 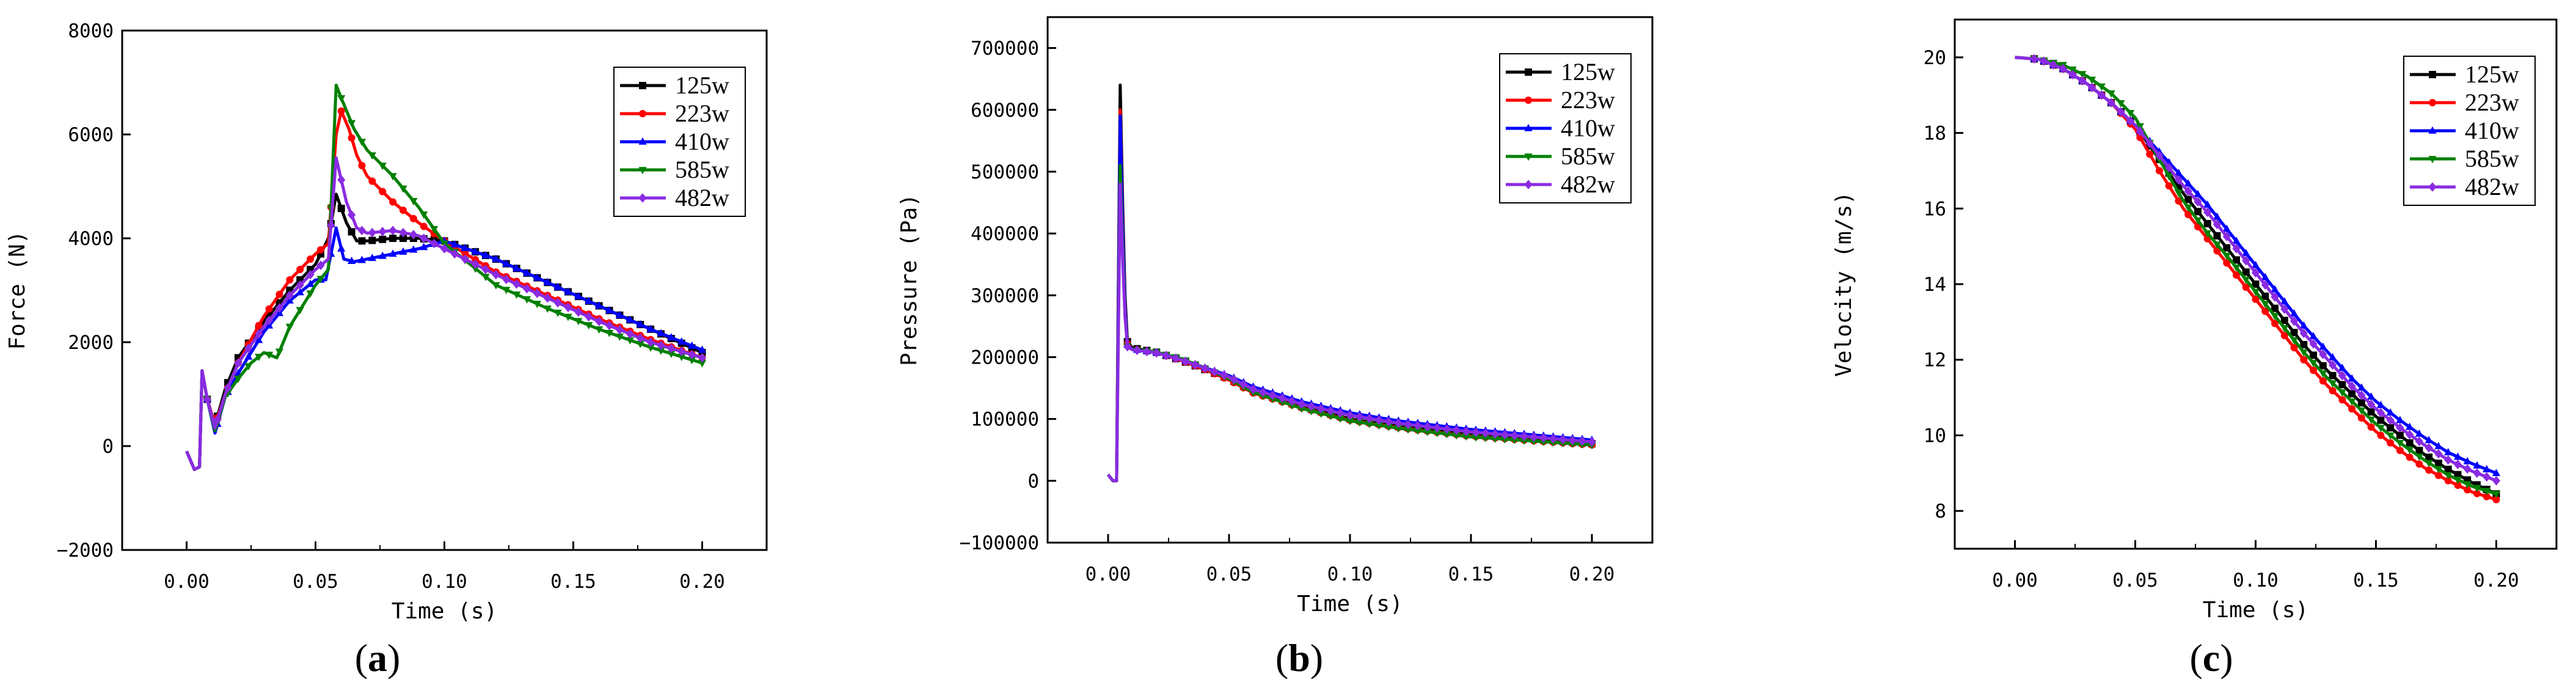 What do you see at coordinates (643, 85) in the screenshot?
I see `legend-marker-125w` at bounding box center [643, 85].